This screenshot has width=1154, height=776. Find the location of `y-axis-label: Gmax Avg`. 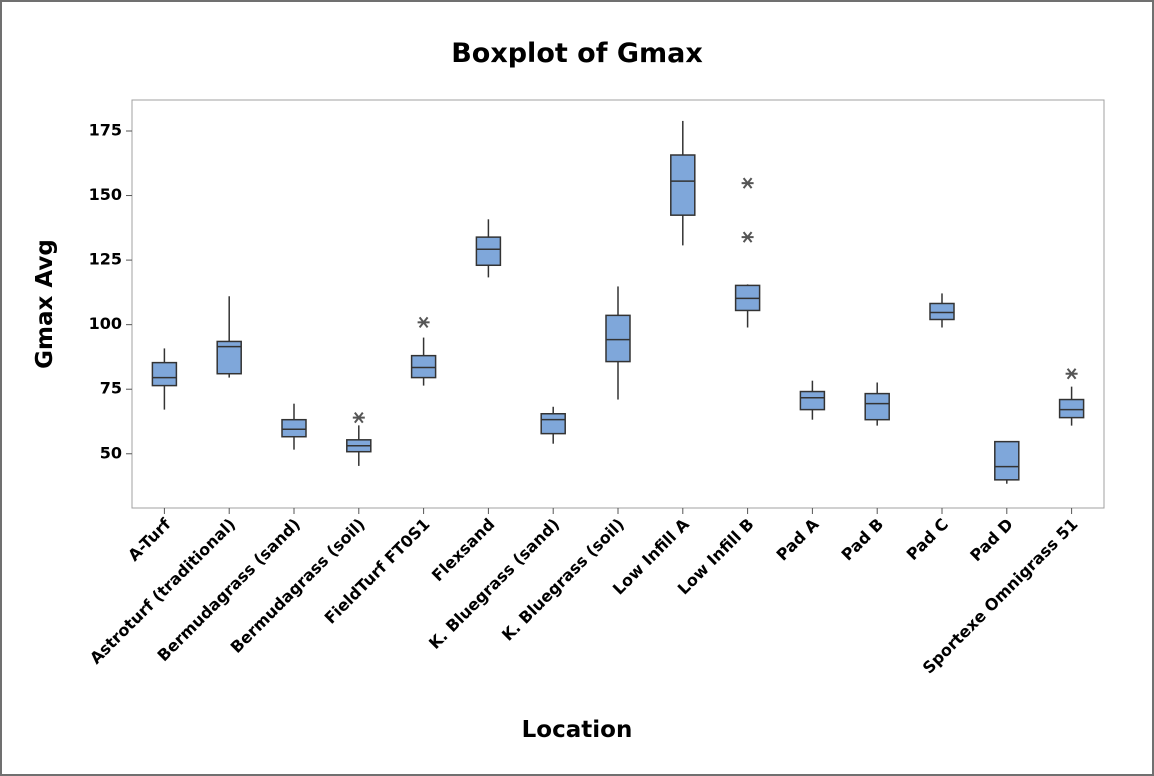

y-axis-label: Gmax Avg is located at coordinates (45, 304).